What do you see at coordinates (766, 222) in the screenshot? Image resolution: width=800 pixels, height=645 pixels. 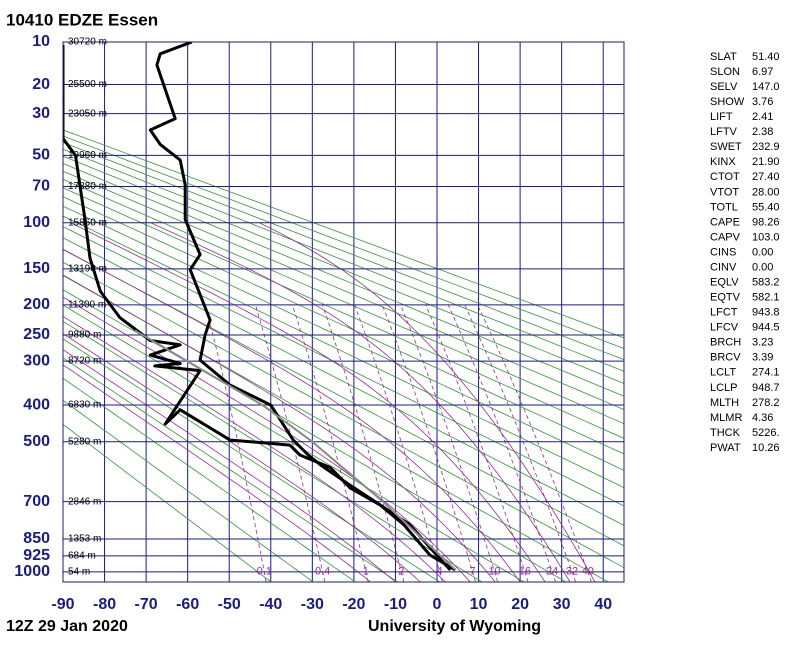 I see `index-value: 98.26` at bounding box center [766, 222].